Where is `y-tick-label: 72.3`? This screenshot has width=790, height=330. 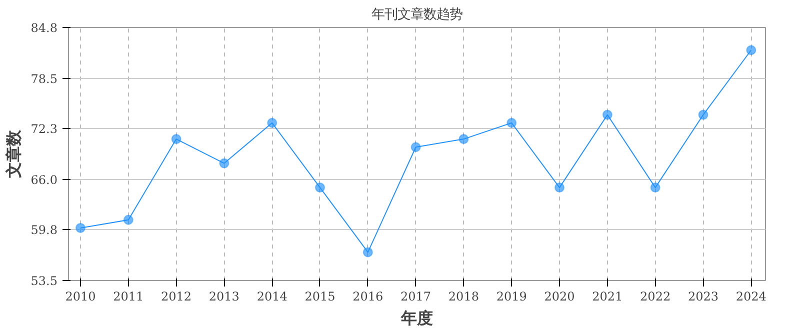 y-tick-label: 72.3 is located at coordinates (44, 129).